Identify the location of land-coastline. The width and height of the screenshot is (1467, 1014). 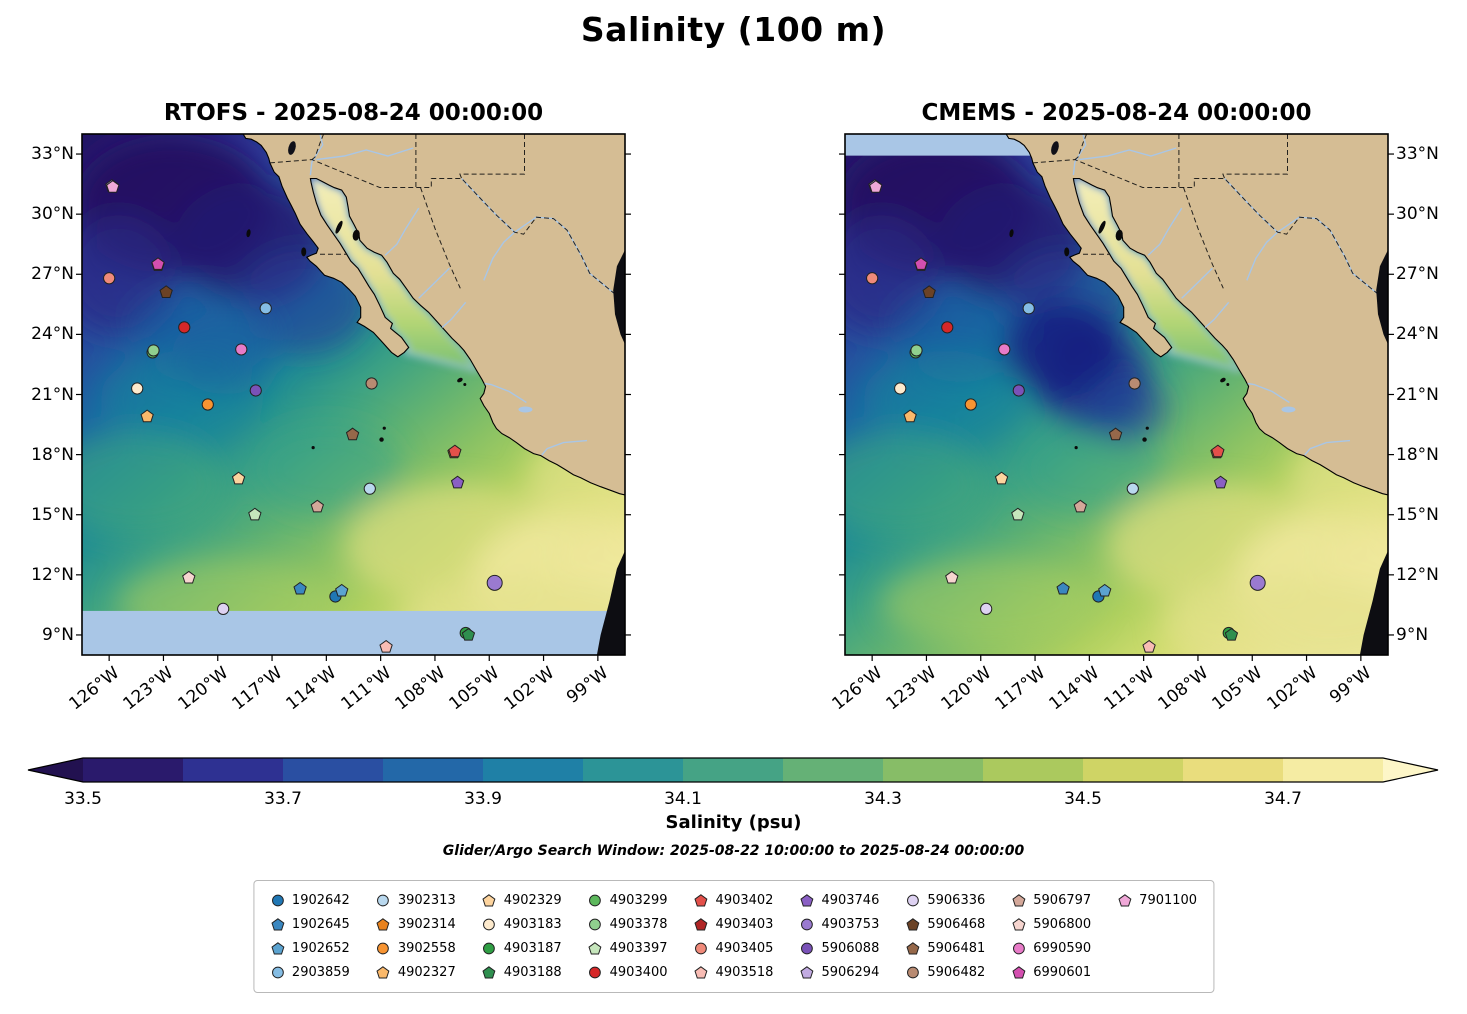
(1196, 315).